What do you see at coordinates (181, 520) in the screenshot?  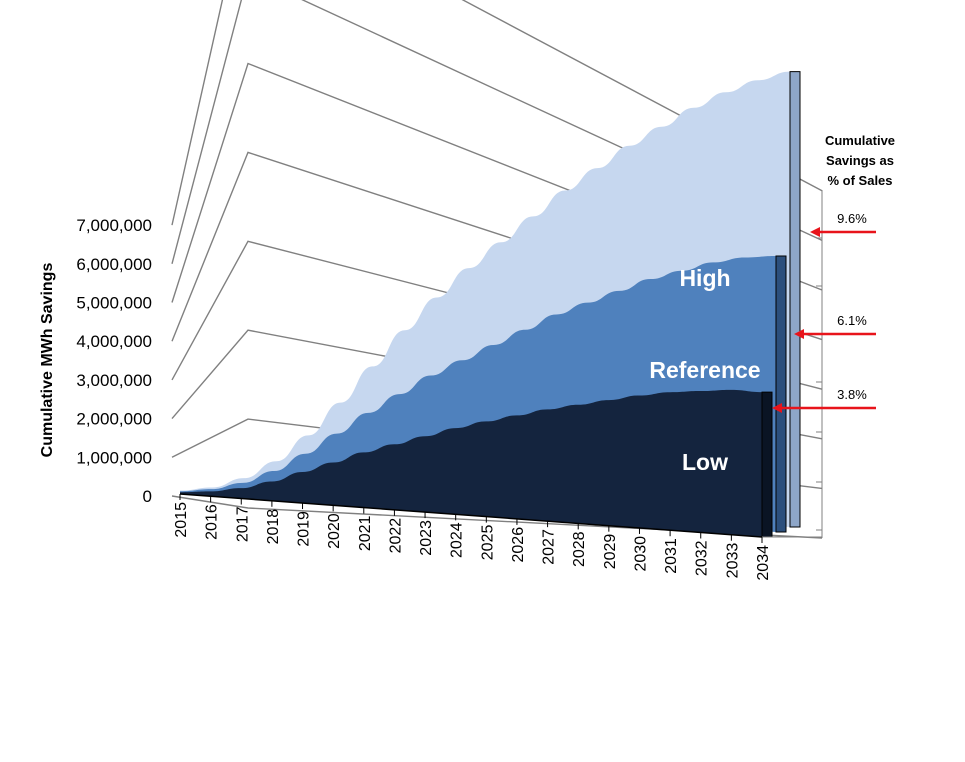 I see `x-tick-label: 2015` at bounding box center [181, 520].